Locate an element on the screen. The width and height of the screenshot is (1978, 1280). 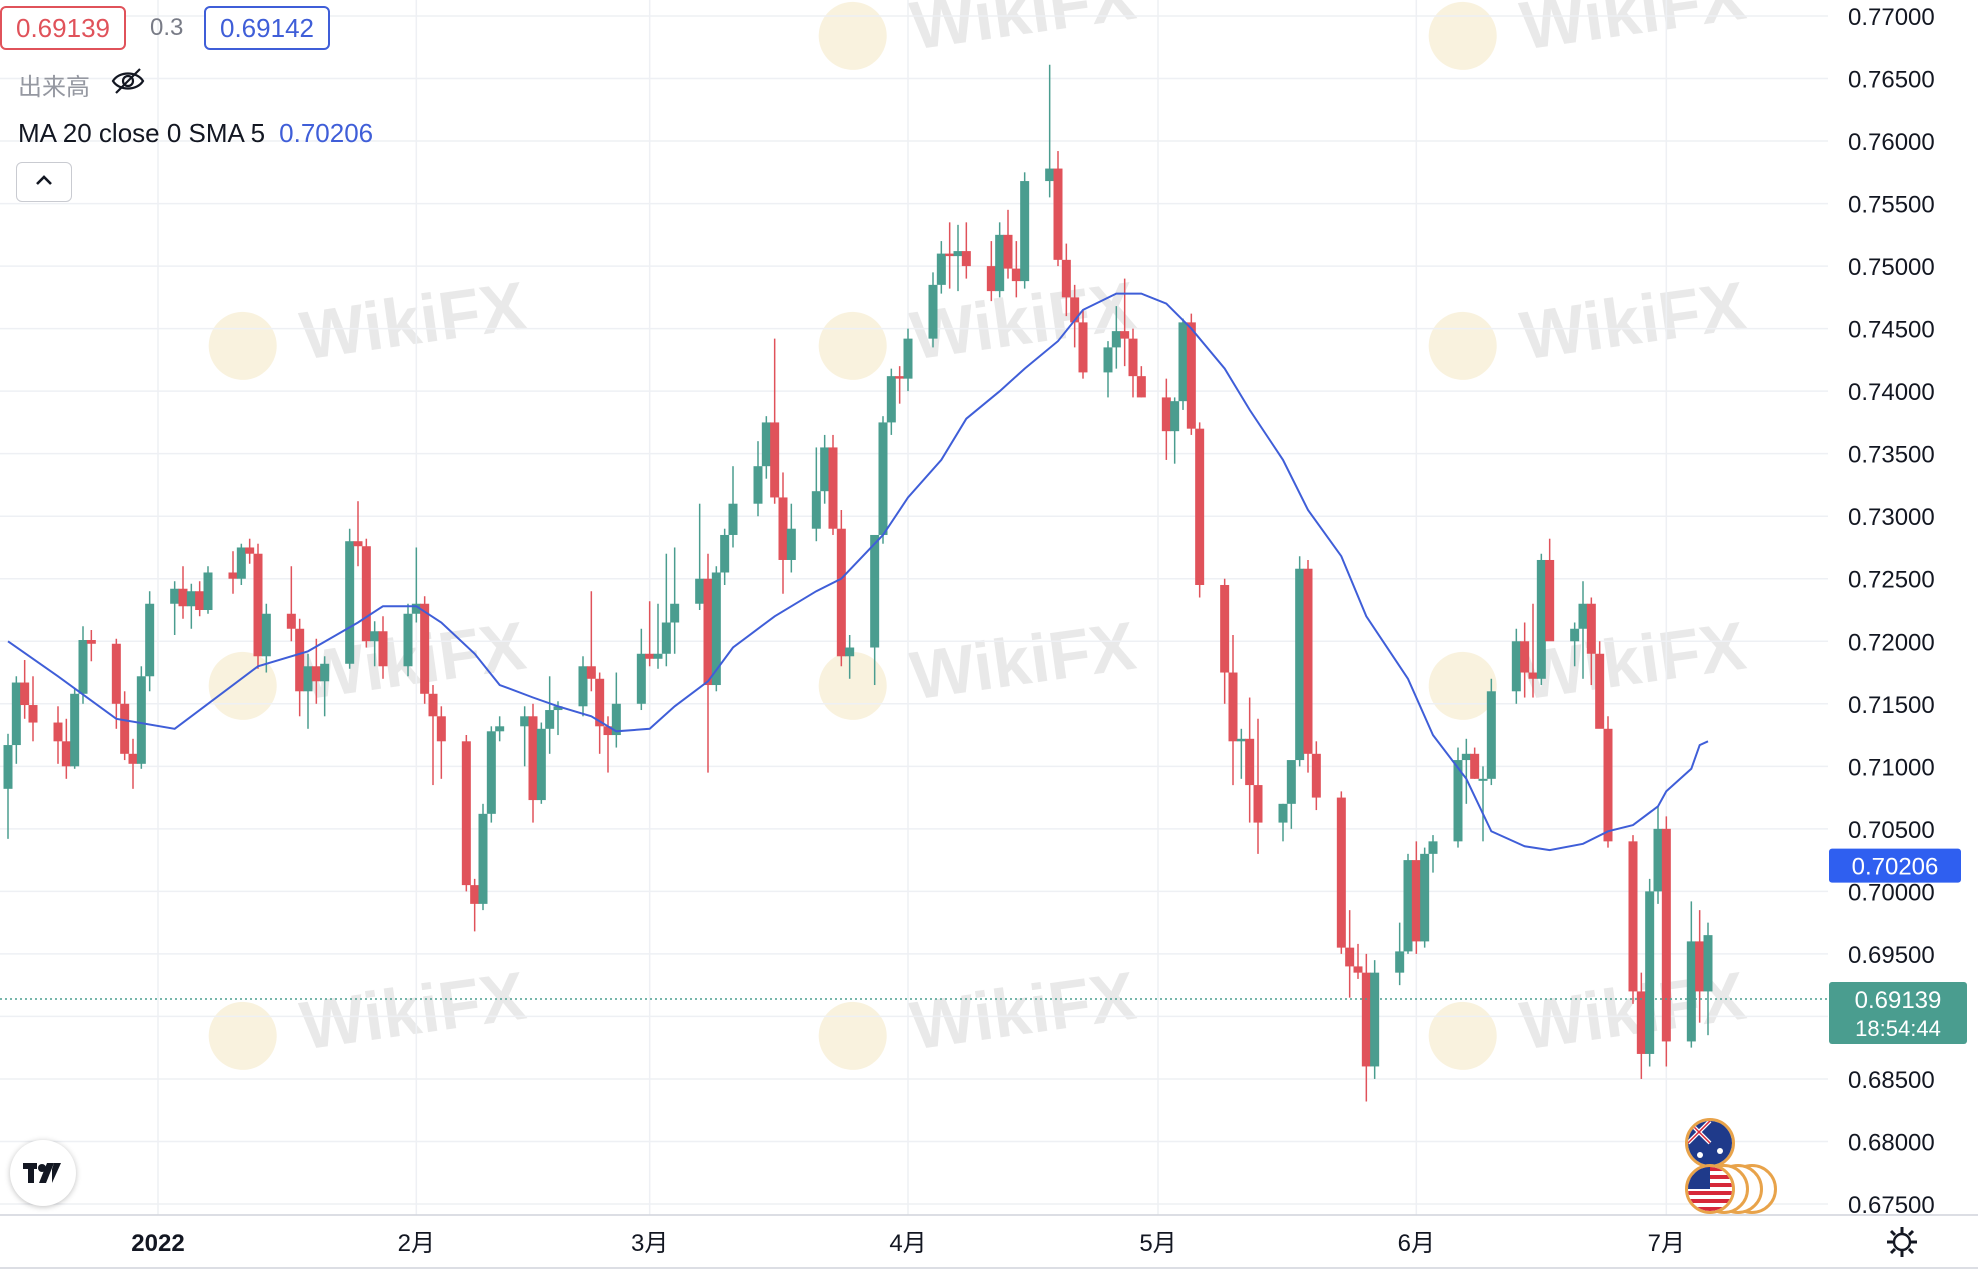
chevron-up-icon is located at coordinates (44, 182).